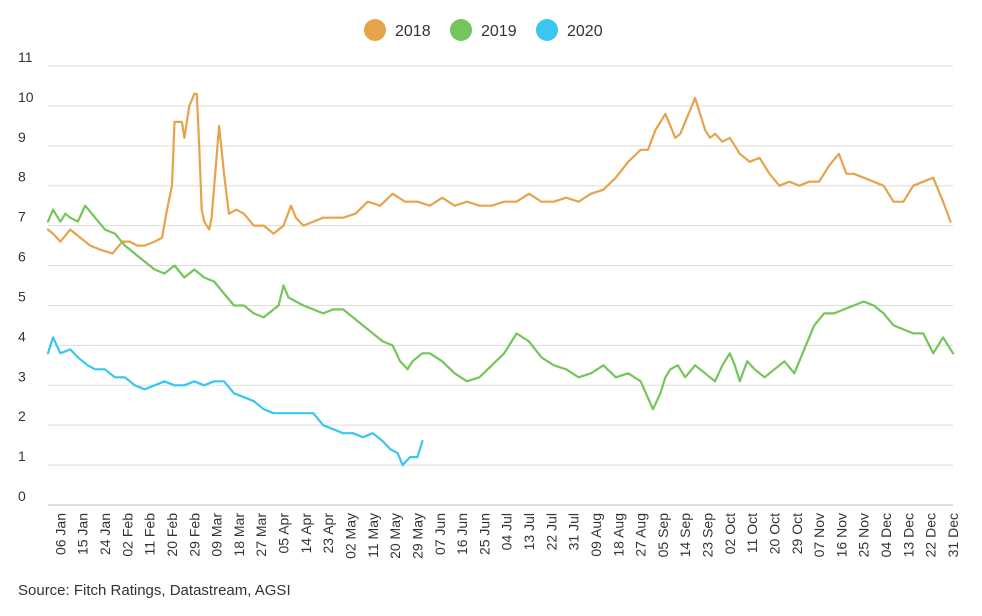 The image size is (982, 616). What do you see at coordinates (413, 31) in the screenshot?
I see `legend-label-2018: 2018` at bounding box center [413, 31].